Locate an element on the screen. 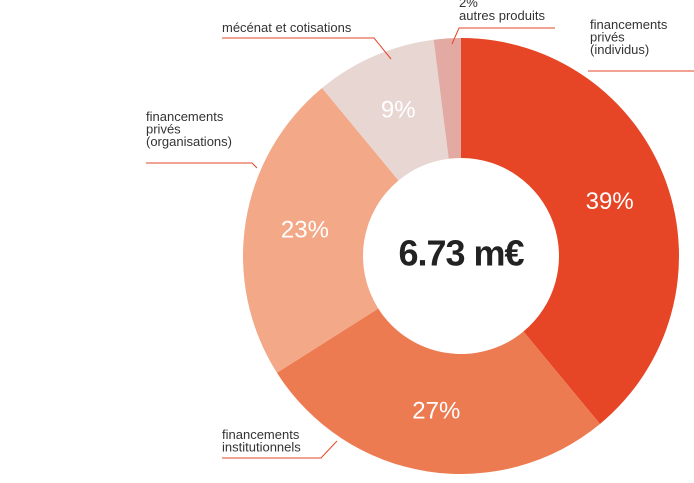  value-label-financements-prives-organisations: 23% is located at coordinates (305, 230).